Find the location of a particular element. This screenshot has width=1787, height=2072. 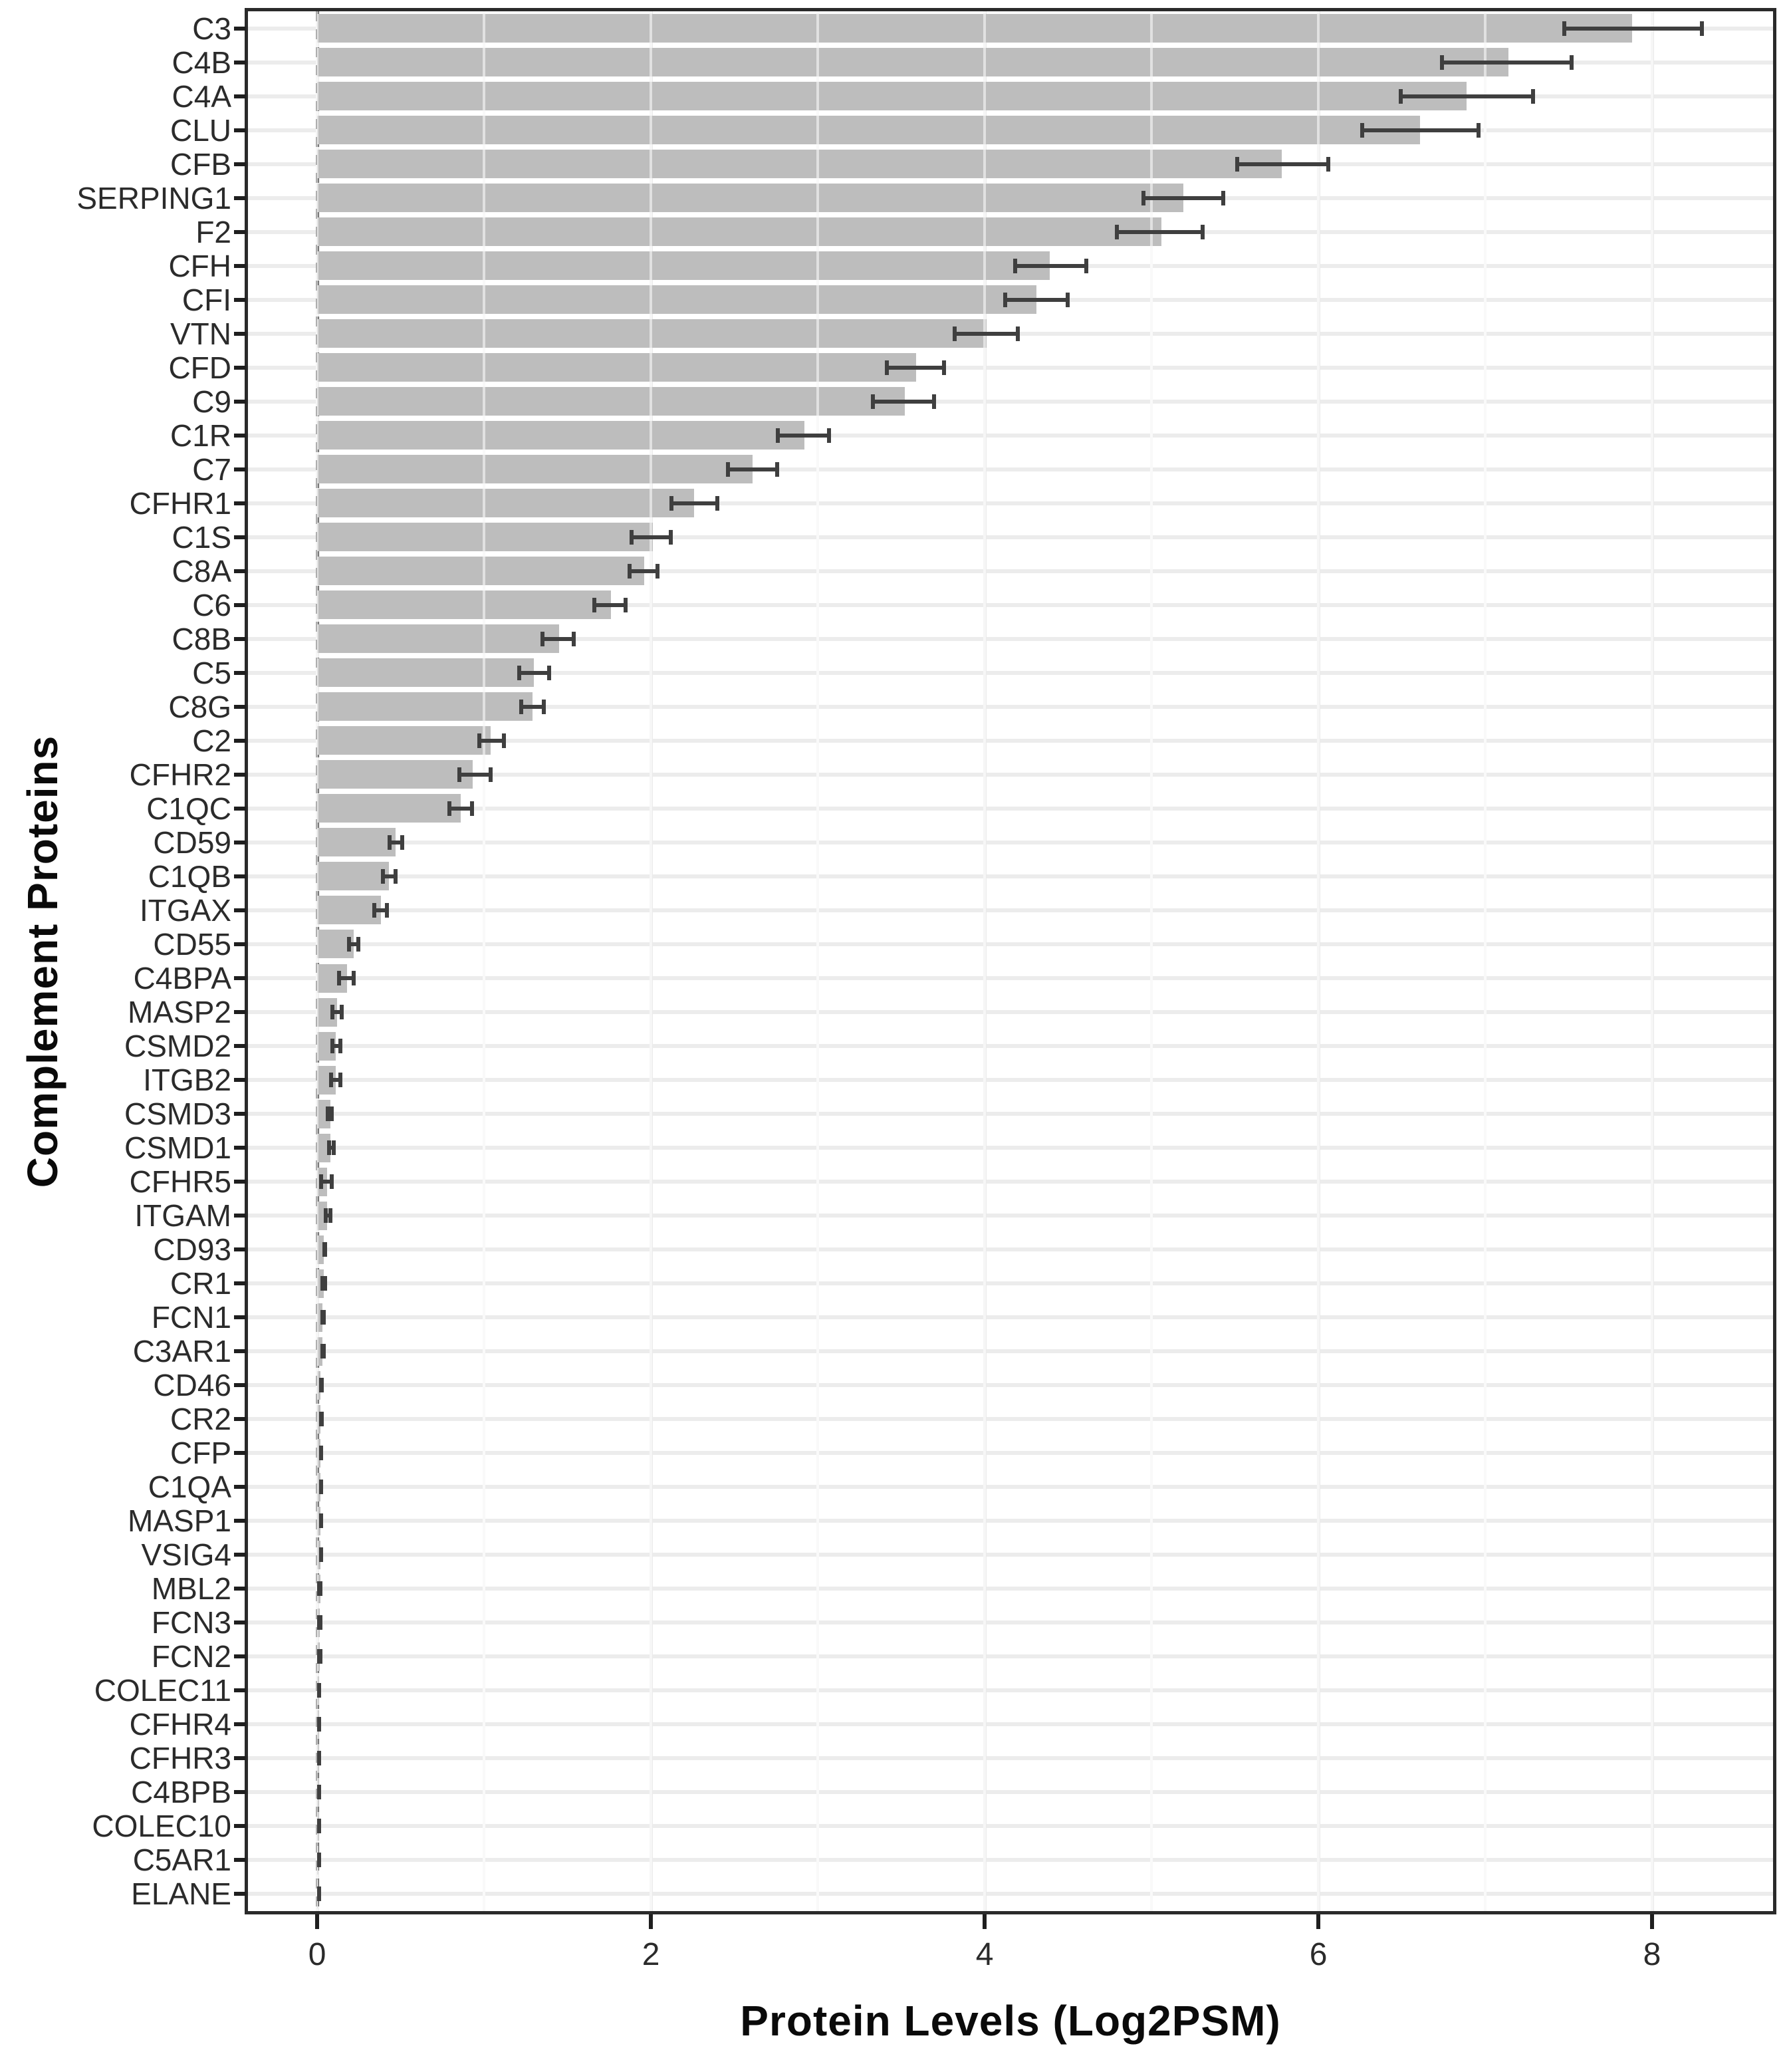

y-tick-label: C8B is located at coordinates (201, 638).